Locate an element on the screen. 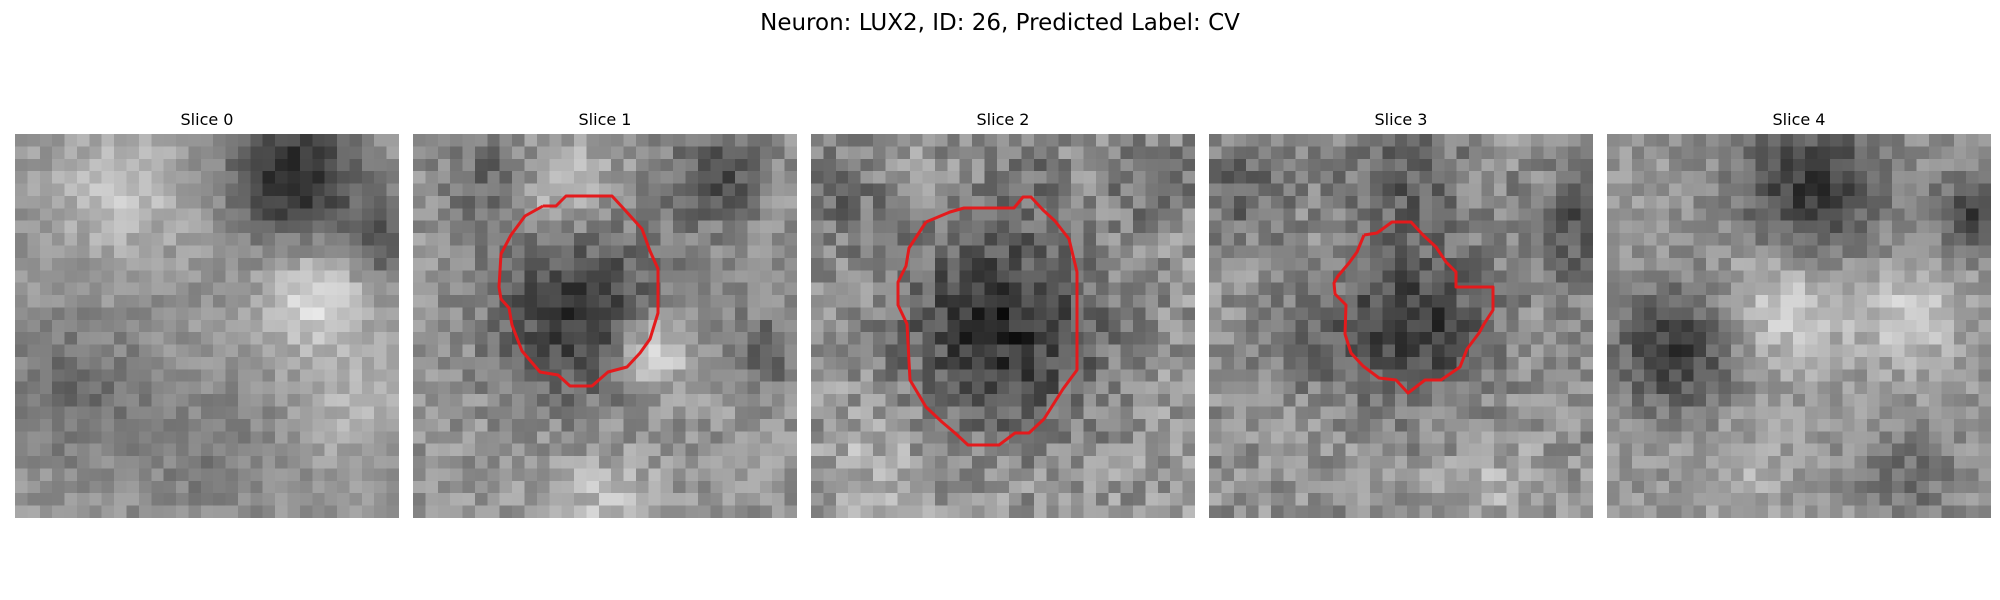 The image size is (2000, 600). slice-title-2: Slice 2 is located at coordinates (1003, 119).